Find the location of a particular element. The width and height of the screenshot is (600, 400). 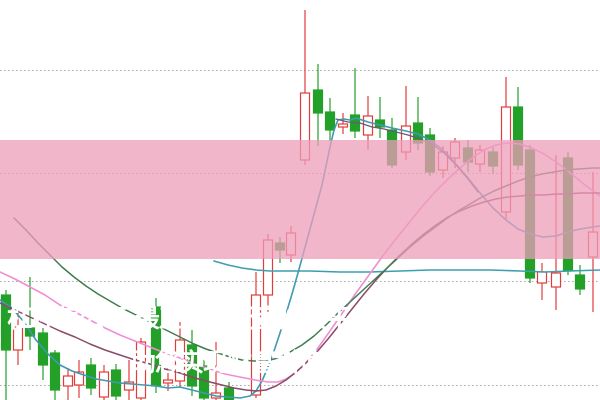

promo-text-line1: 杠杆怎么玩 最正规的配资炒股平台，安全高效， is located at coordinates (263, 318).